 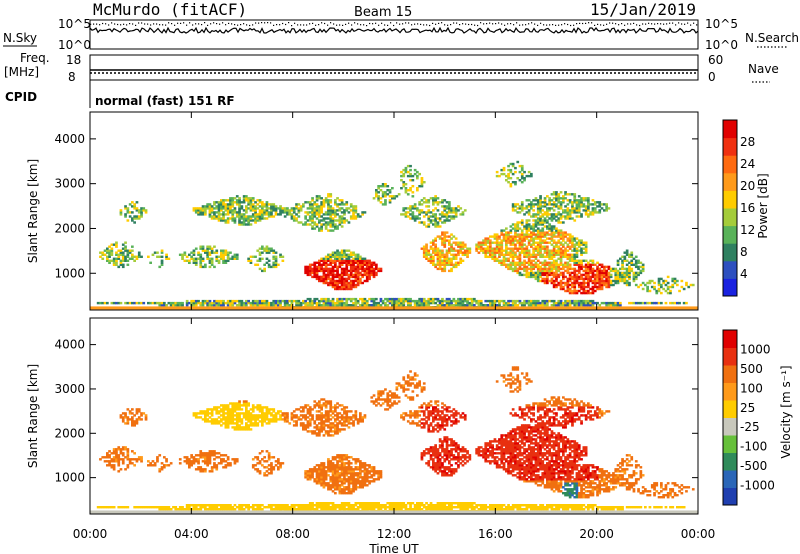 I want to click on colorbar-tick-label: 16, so click(x=747, y=208).